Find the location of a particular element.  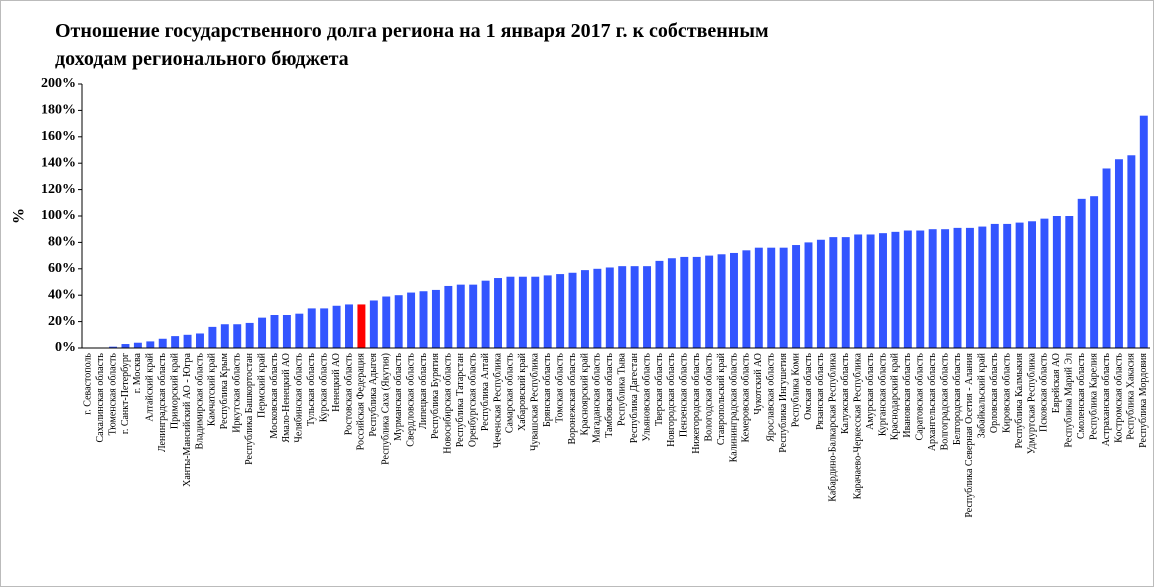

x-tick-label: Пермский край is located at coordinates (261, 385).